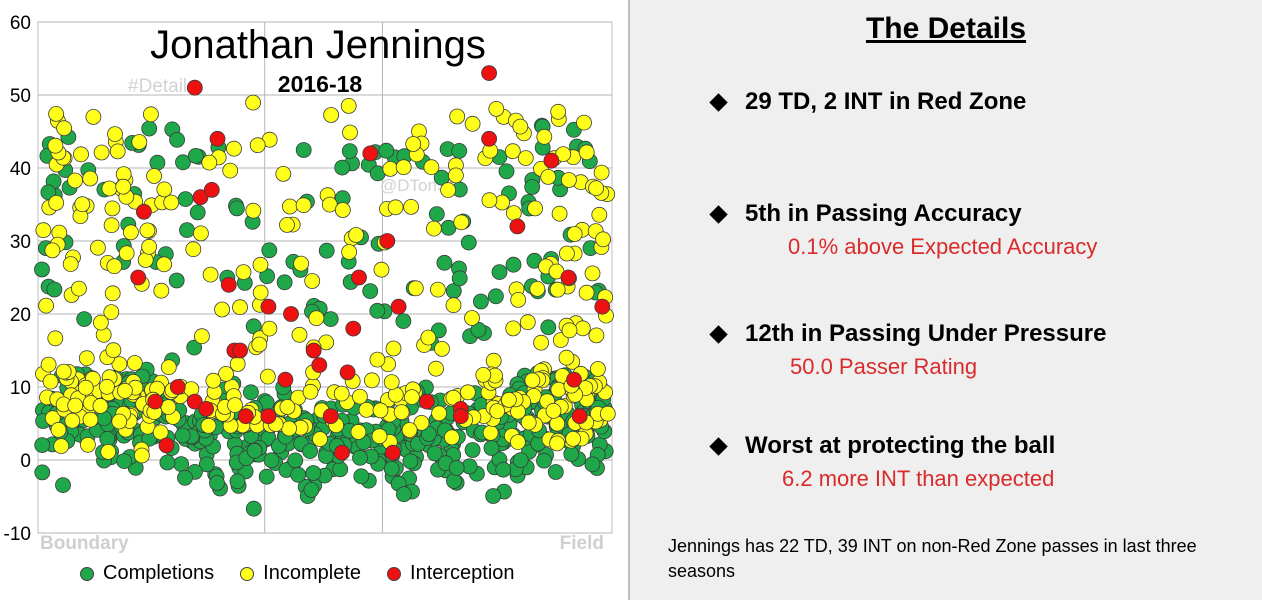 The width and height of the screenshot is (1262, 600). I want to click on legend-dot-interception, so click(394, 573).